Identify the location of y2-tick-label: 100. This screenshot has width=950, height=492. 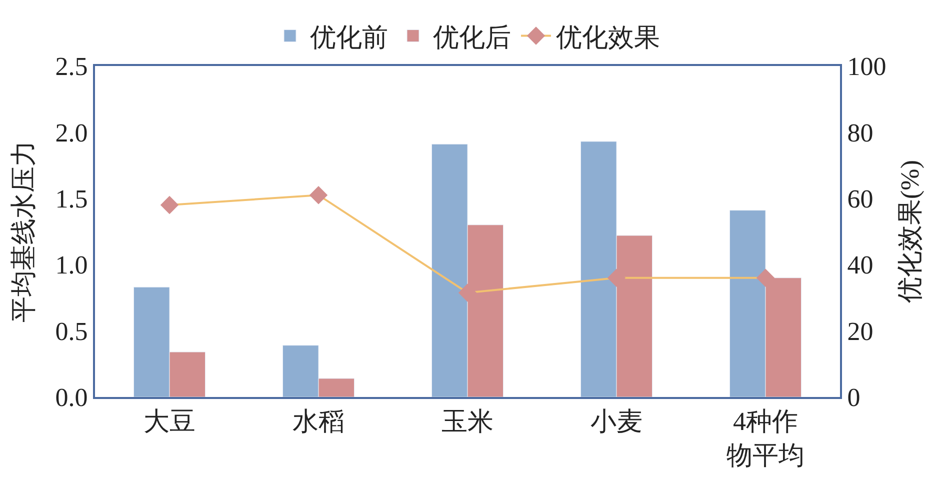
(866, 67).